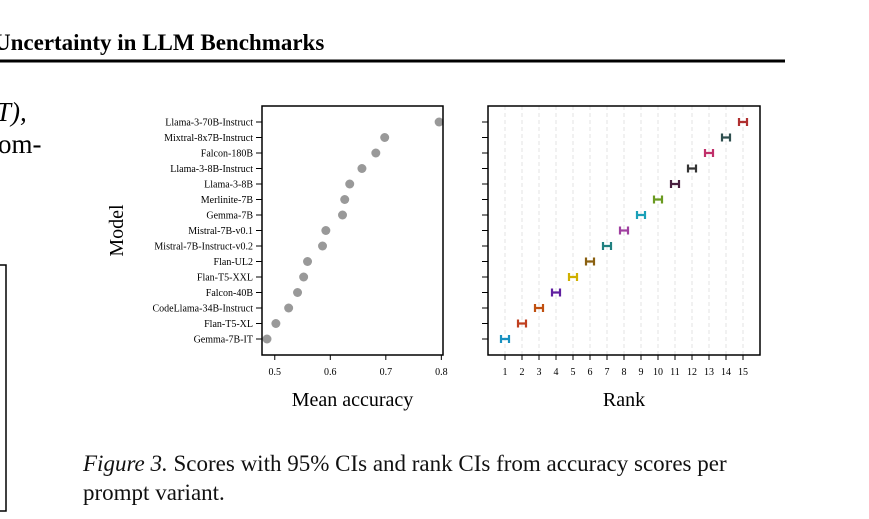  What do you see at coordinates (125, 463) in the screenshot?
I see `caption-label: Figure 3.` at bounding box center [125, 463].